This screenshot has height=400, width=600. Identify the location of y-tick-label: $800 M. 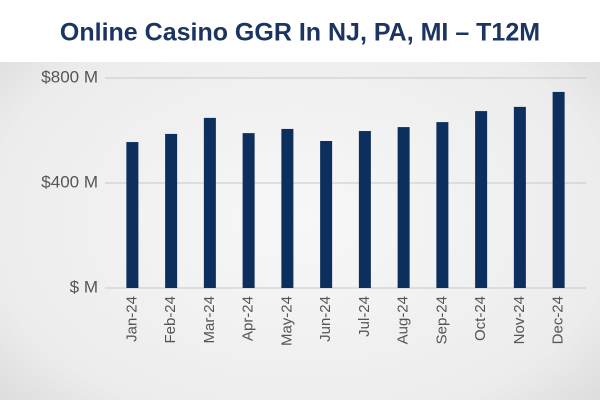
(69, 76).